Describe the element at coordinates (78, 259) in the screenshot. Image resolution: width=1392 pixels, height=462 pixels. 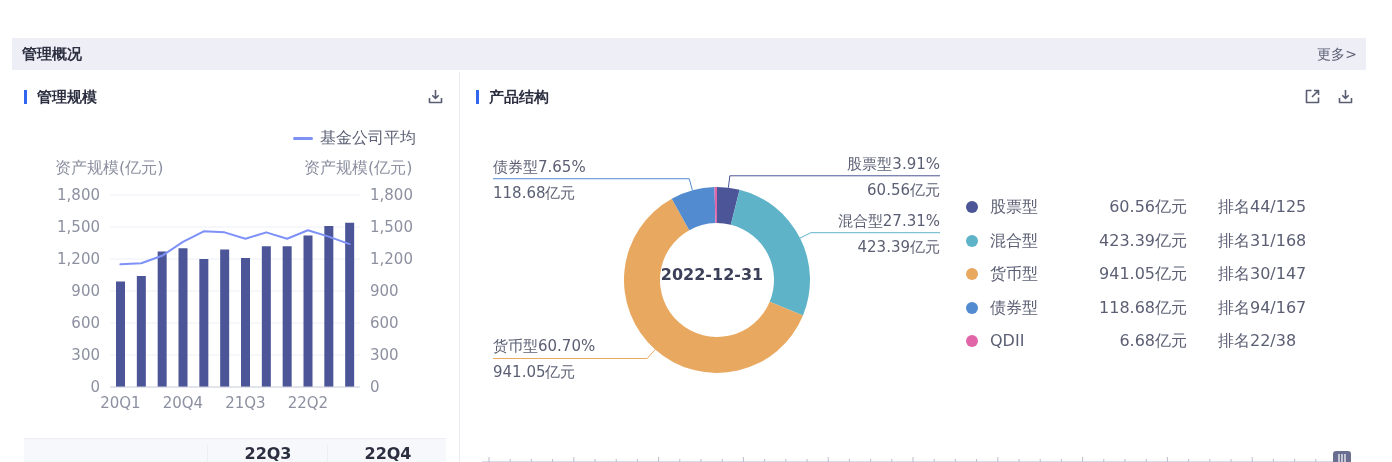
I see `y-tick-label: 1,200` at that location.